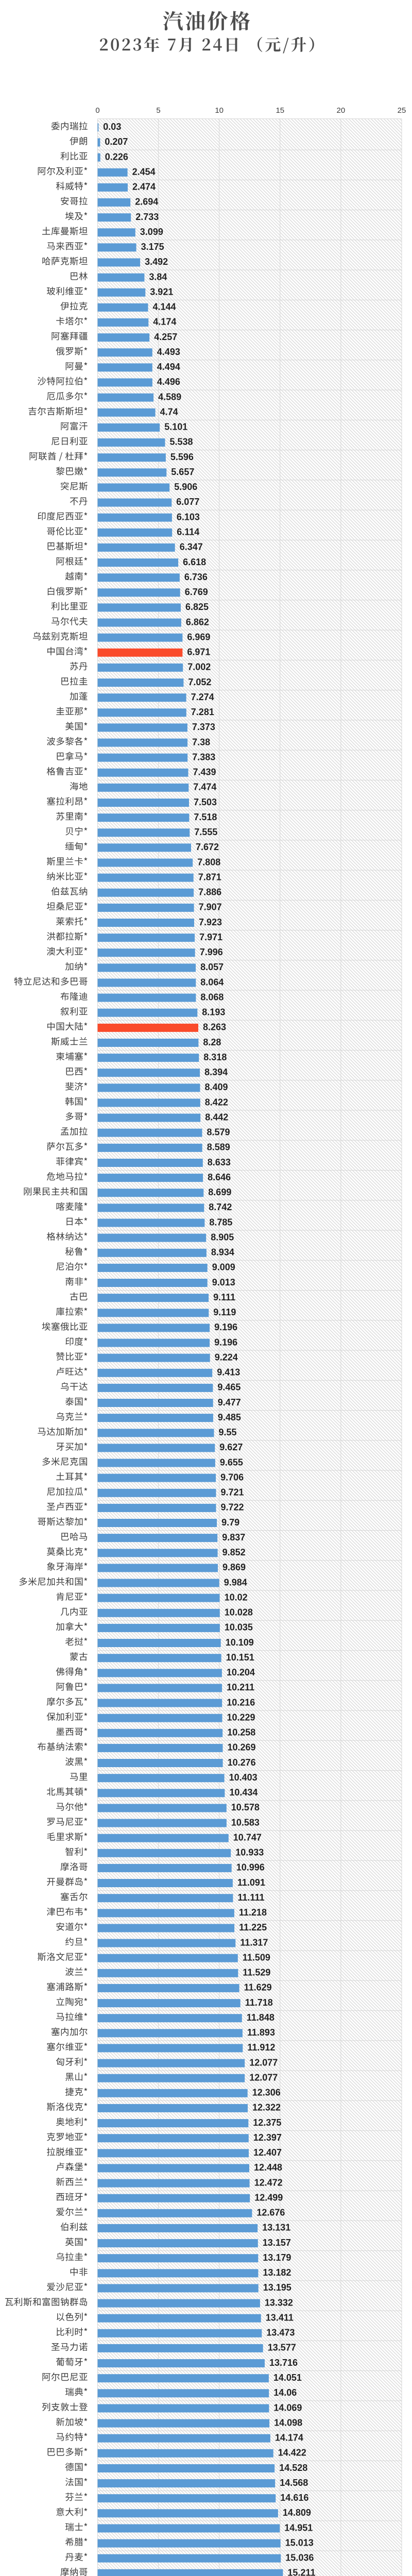 The image size is (412, 2576). What do you see at coordinates (185, 487) in the screenshot?
I see `svg-text: 5.906` at bounding box center [185, 487].